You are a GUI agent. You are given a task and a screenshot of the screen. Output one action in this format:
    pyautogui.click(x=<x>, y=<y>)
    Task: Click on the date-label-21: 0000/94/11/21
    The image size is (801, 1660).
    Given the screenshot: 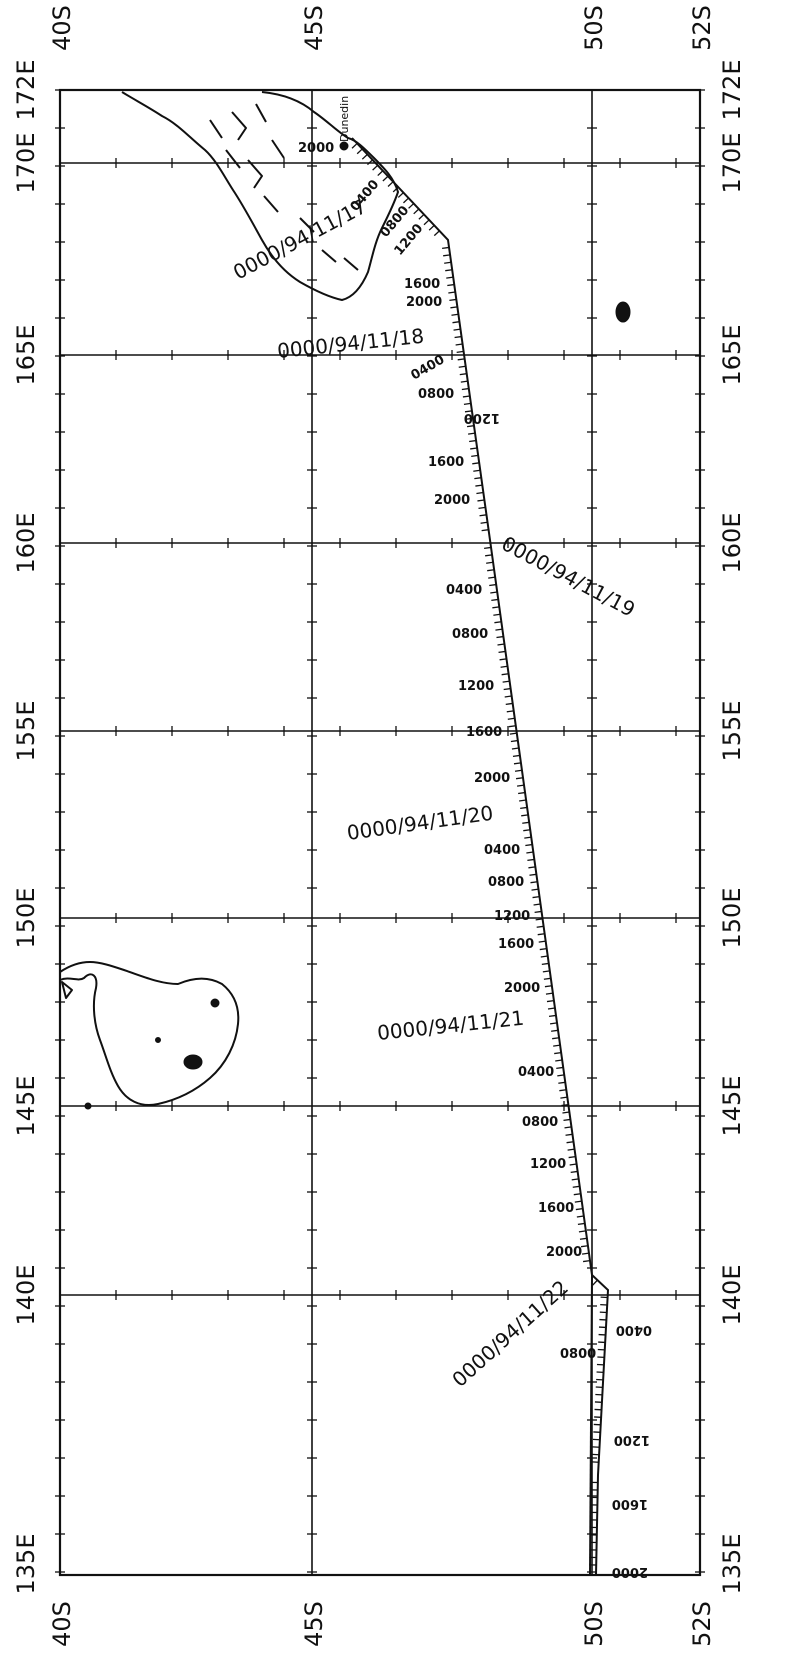 What is the action you would take?
    pyautogui.click(x=450, y=1025)
    